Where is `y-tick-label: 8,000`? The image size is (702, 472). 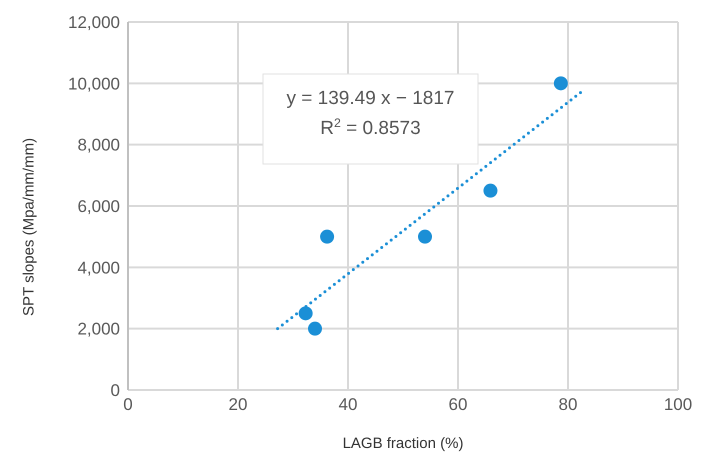
y-tick-label: 8,000 is located at coordinates (98, 145).